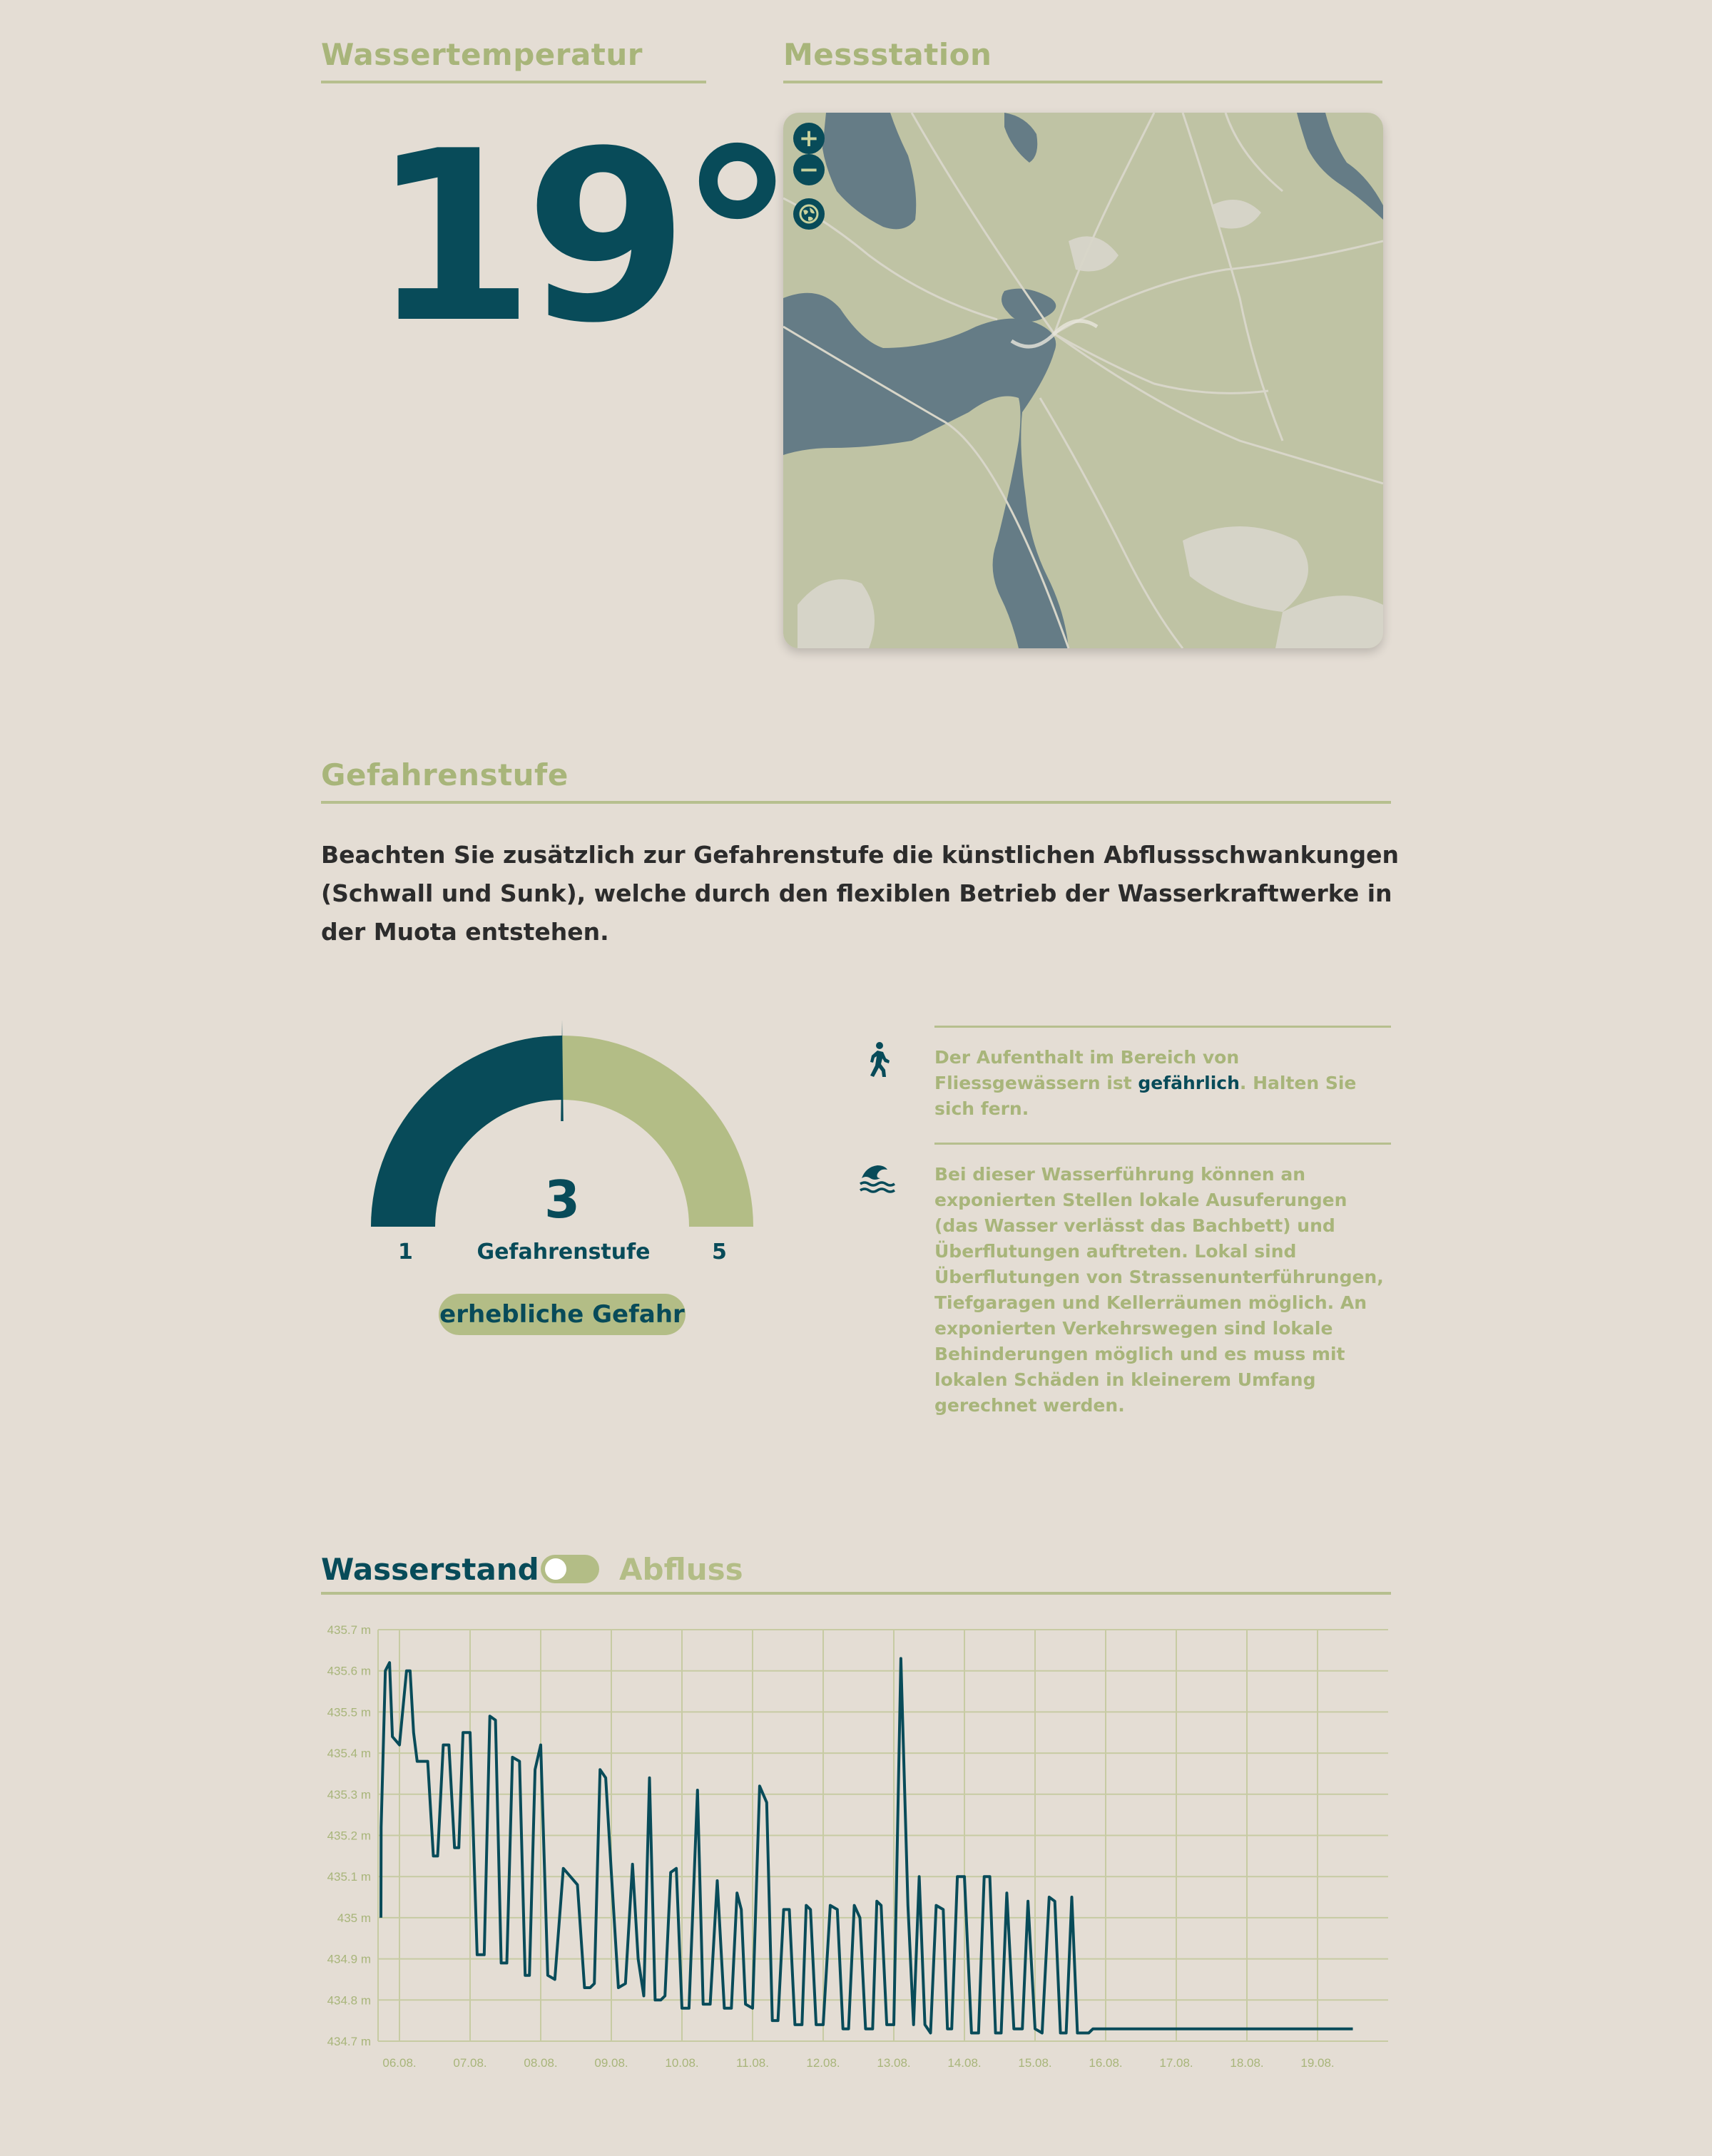 The image size is (1712, 2156). Describe the element at coordinates (562, 1200) in the screenshot. I see `gauge-level-value: 3` at that location.